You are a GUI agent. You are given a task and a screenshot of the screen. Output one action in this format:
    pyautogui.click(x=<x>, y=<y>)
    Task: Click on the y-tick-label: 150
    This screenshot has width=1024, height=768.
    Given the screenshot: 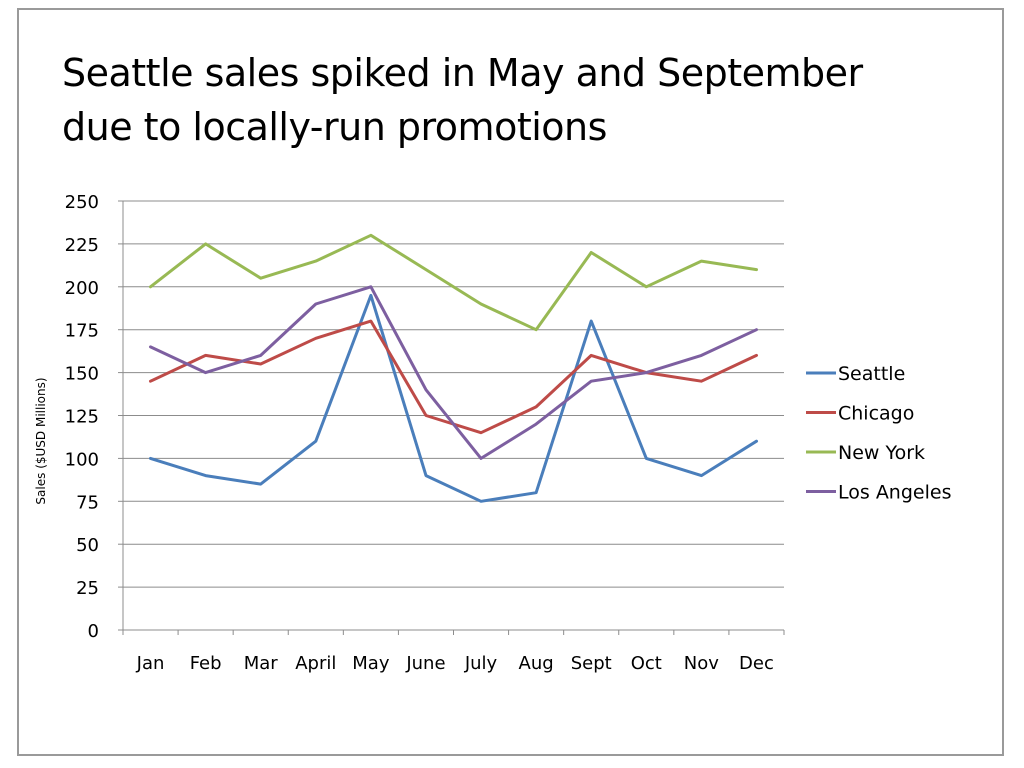 What is the action you would take?
    pyautogui.click(x=82, y=374)
    